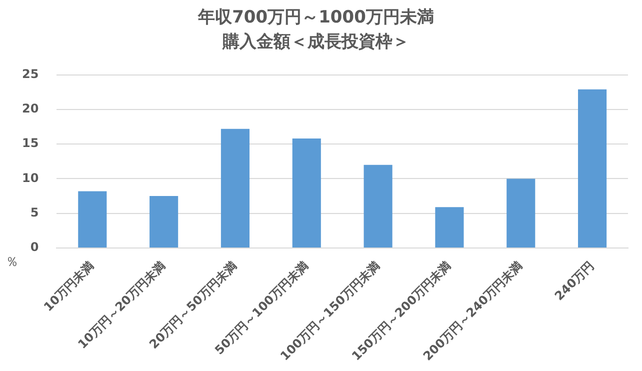  What do you see at coordinates (30, 73) in the screenshot?
I see `y-tick-label: 25` at bounding box center [30, 73].